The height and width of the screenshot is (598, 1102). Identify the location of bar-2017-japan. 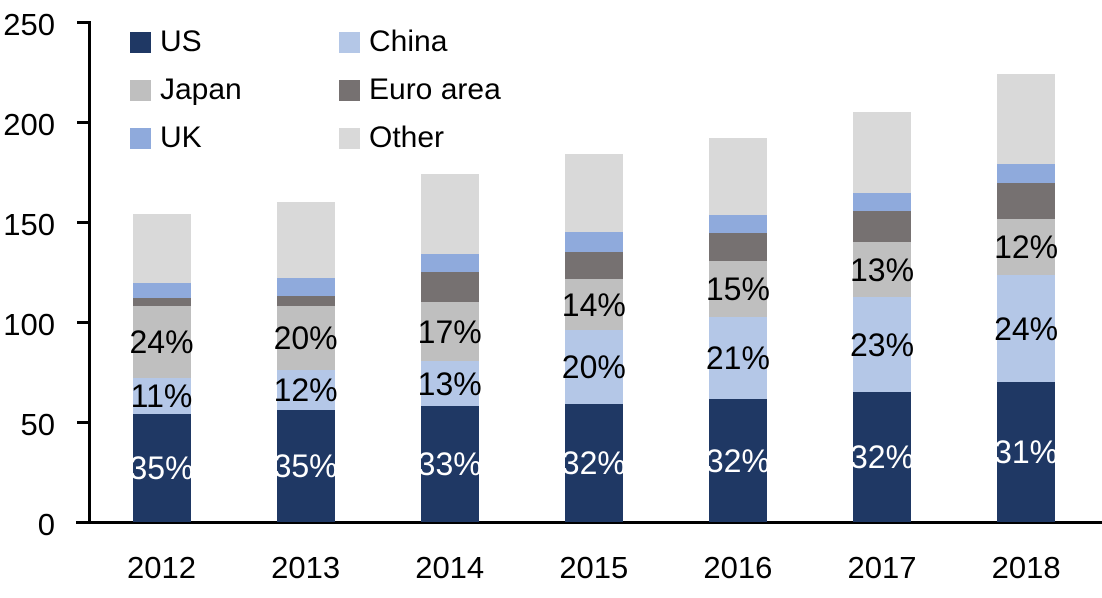
(882, 269).